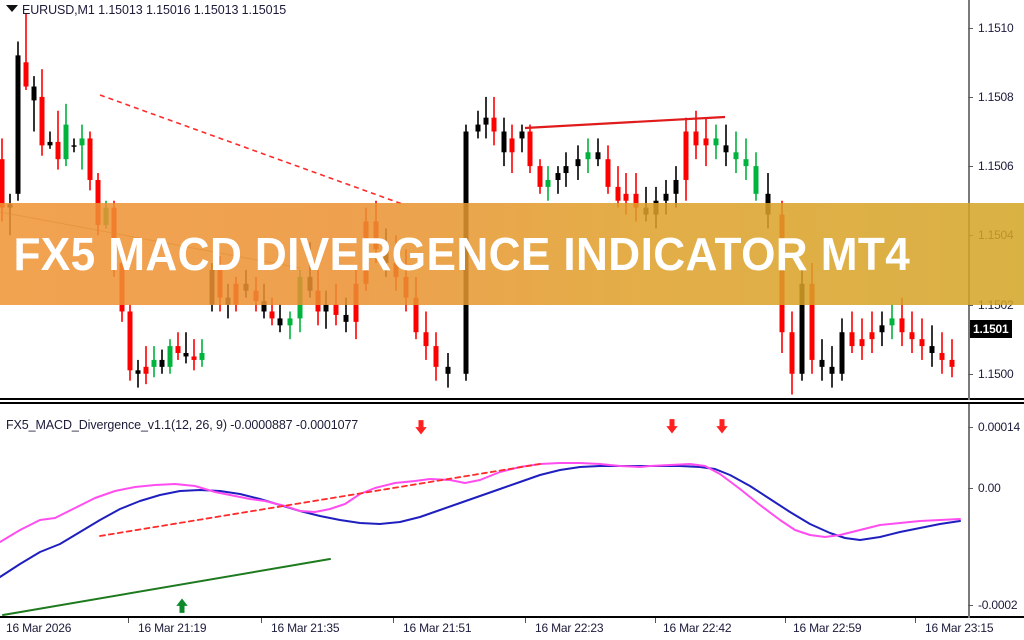 Image resolution: width=1024 pixels, height=640 pixels. What do you see at coordinates (320, 500) in the screenshot?
I see `macd-bearish-divergence-line` at bounding box center [320, 500].